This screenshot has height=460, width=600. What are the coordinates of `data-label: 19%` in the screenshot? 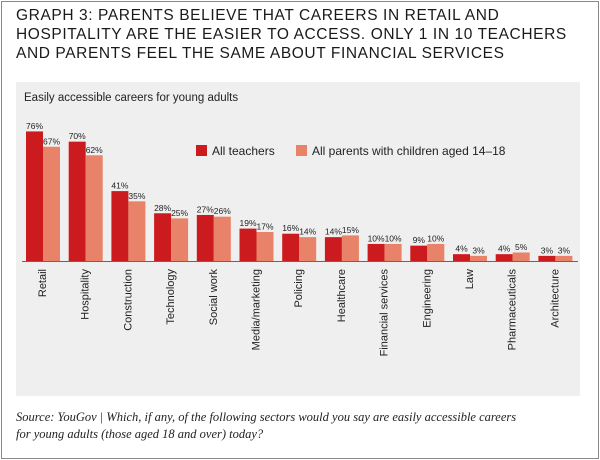 It's located at (247, 223).